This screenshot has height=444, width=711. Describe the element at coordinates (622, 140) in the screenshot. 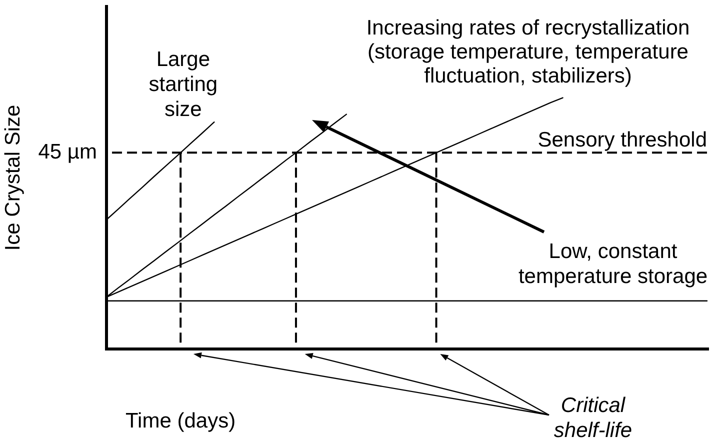

I see `ref-line-label: Sensory threshold` at that location.